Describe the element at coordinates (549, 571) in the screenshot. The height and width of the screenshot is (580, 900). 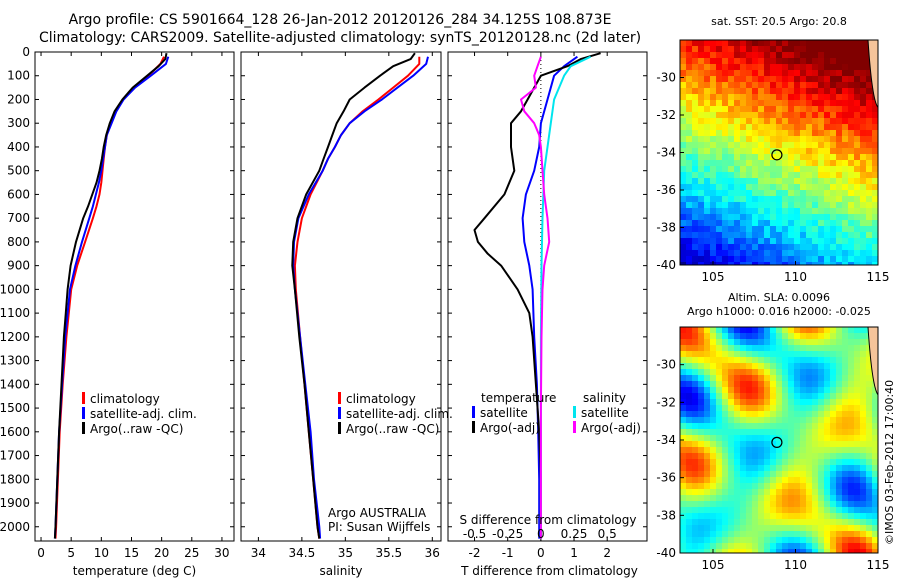
I see `tdiff-axis-label: T difference from climatology` at that location.